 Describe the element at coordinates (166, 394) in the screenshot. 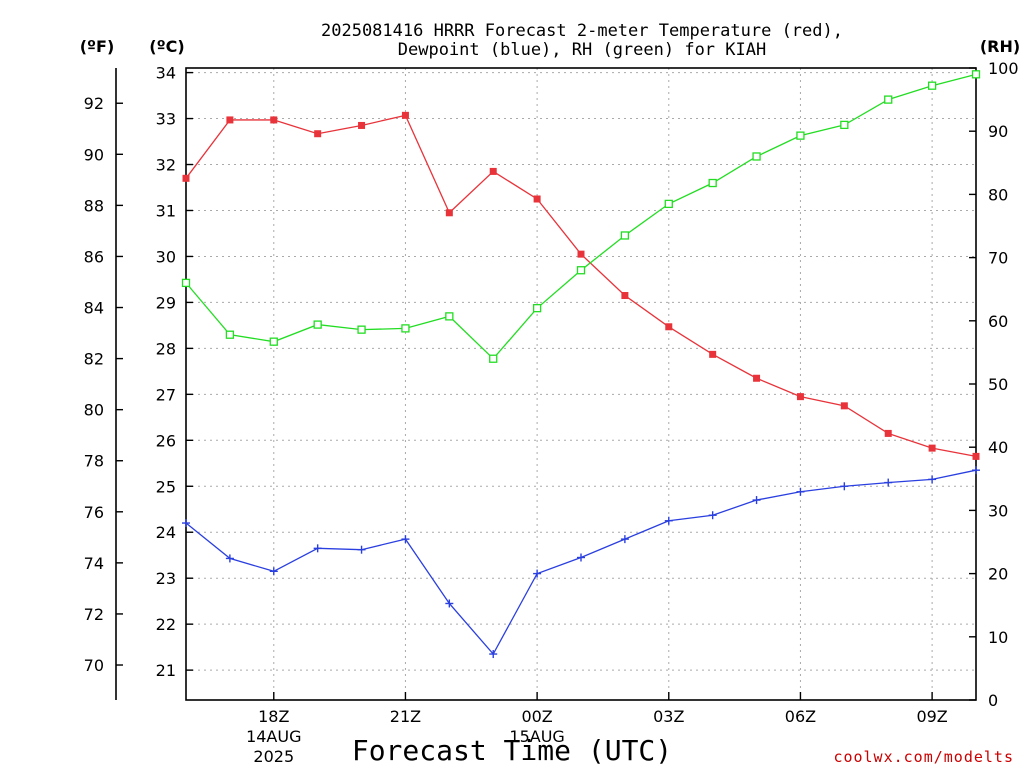

I see `celsius-tick-label: 27` at that location.